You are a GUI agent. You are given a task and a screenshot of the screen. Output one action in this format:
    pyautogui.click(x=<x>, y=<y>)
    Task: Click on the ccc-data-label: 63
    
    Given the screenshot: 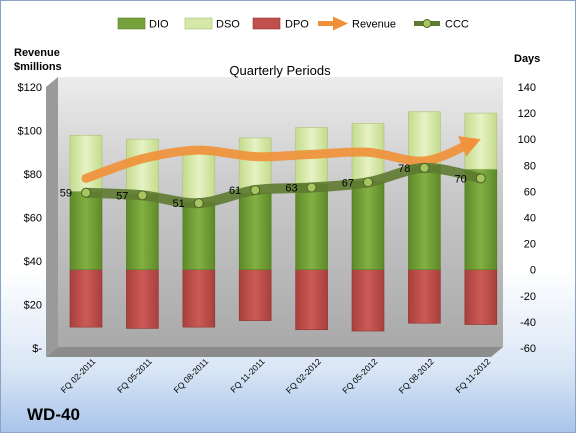 What is the action you would take?
    pyautogui.click(x=291, y=188)
    